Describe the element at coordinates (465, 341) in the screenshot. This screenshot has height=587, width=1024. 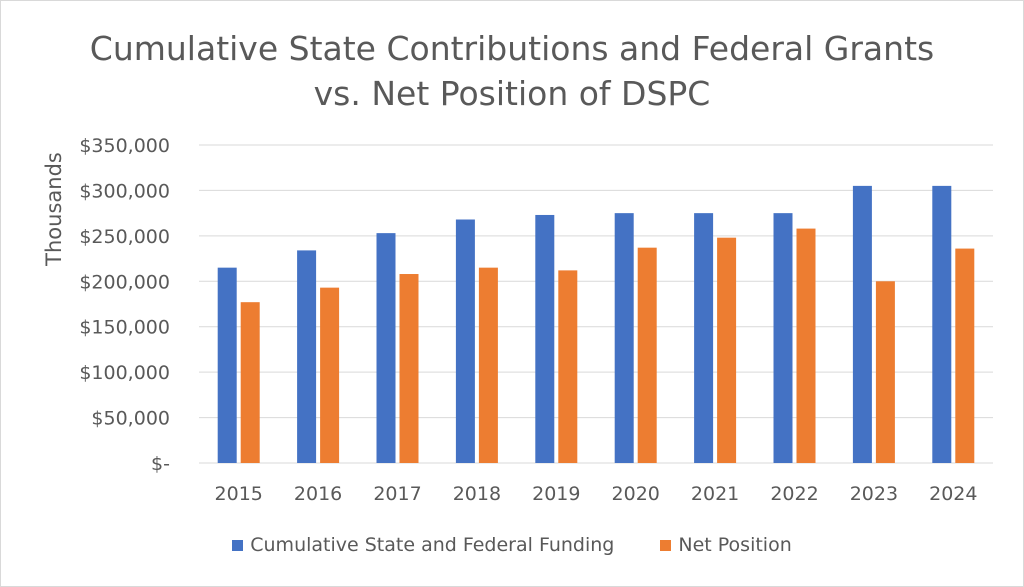
I see `bar-series-1-2018` at that location.